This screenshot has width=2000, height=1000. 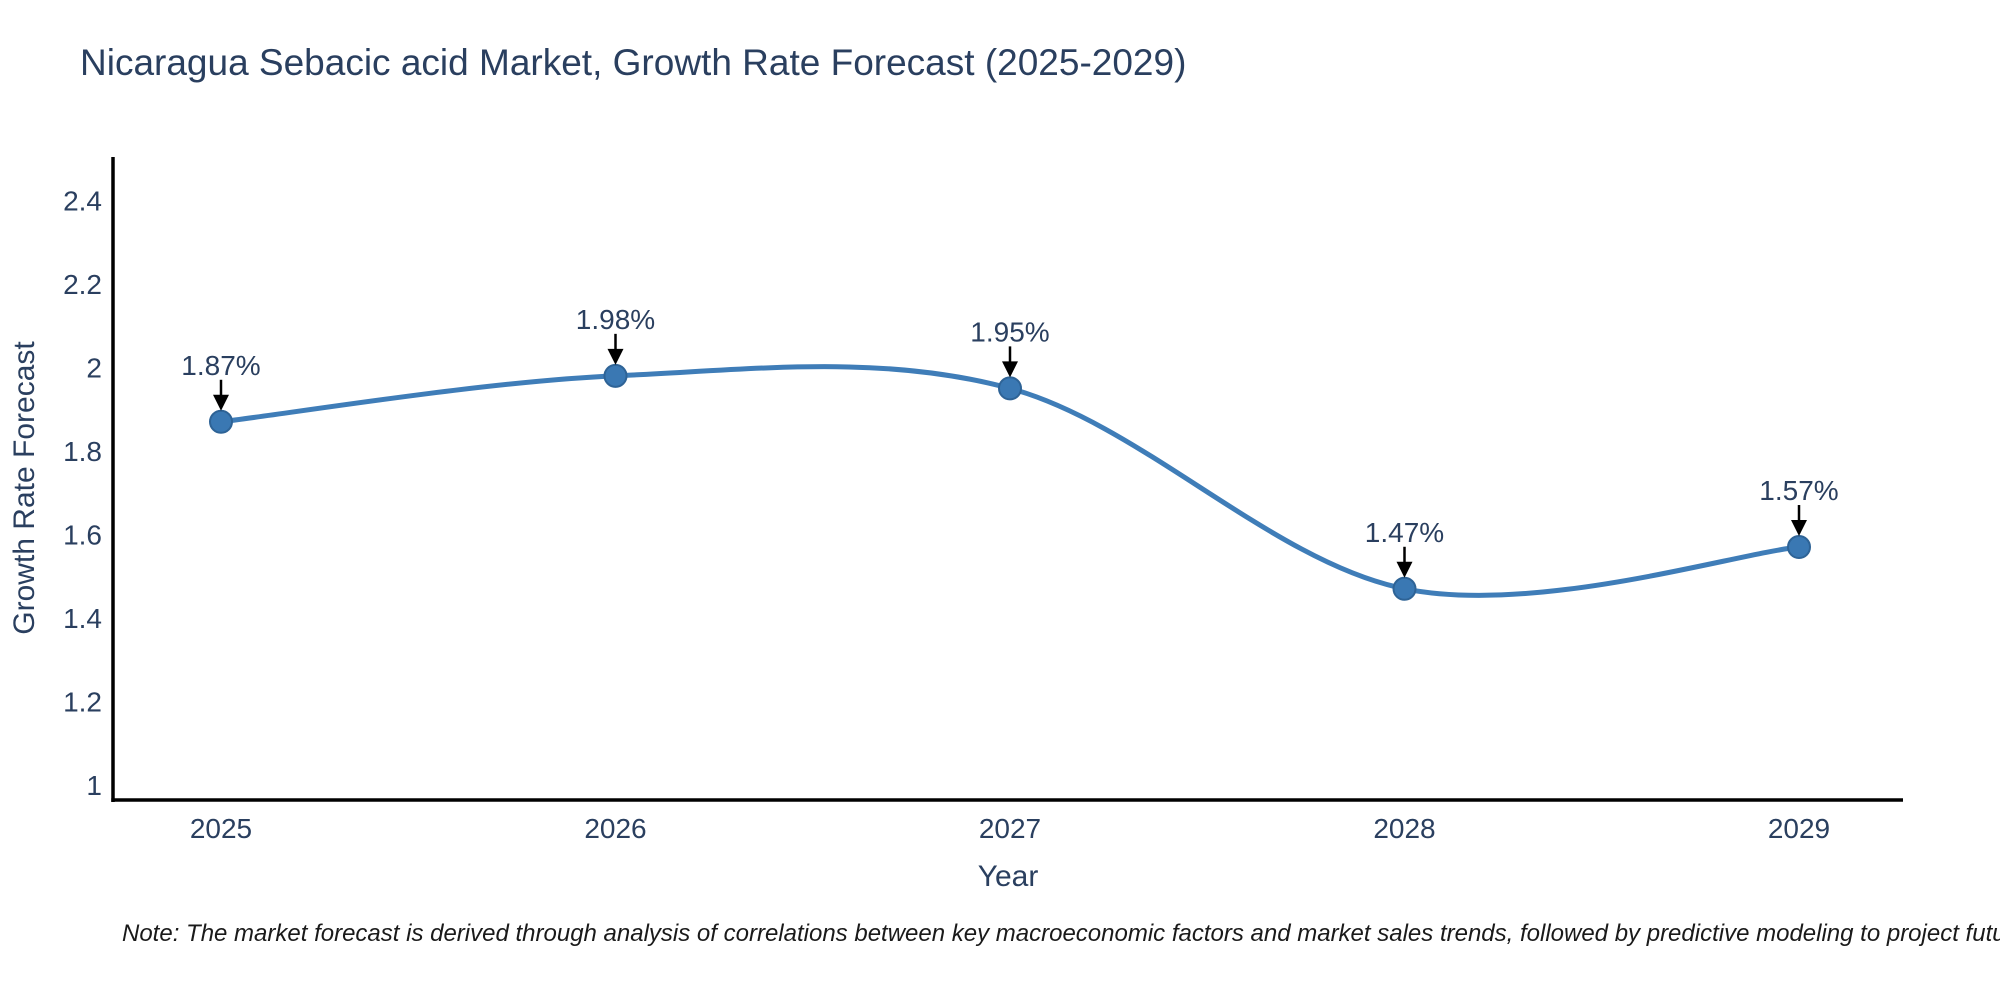 I want to click on y-axis-title: Growth Rate Forecast, so click(x=24, y=488).